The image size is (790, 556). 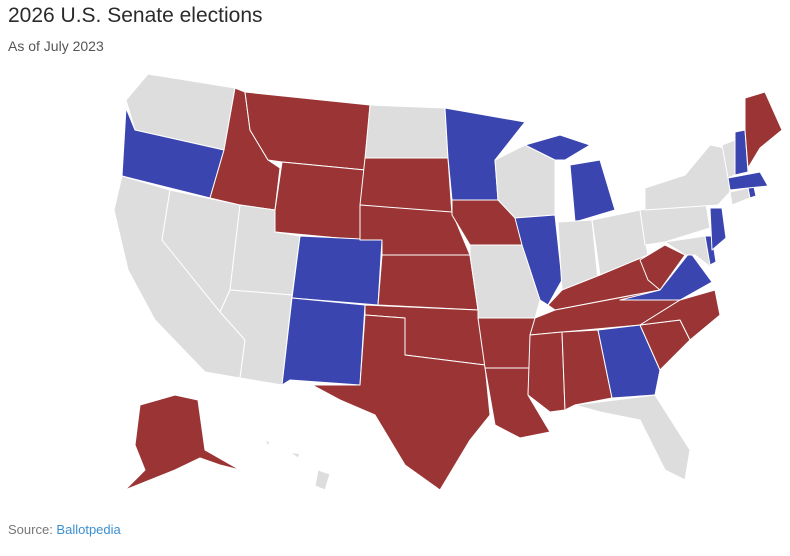 What do you see at coordinates (740, 196) in the screenshot?
I see `state-ct` at bounding box center [740, 196].